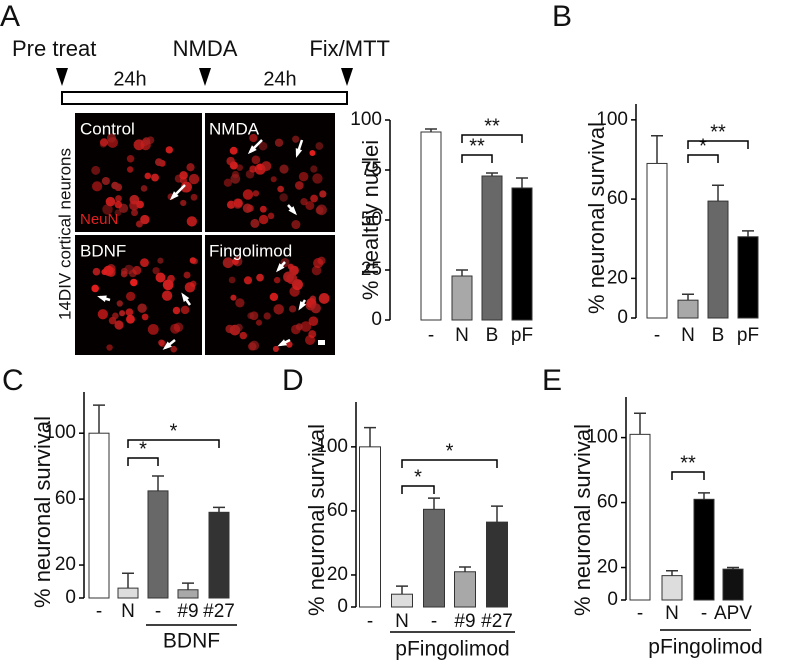  What do you see at coordinates (129, 79) in the screenshot?
I see `timeline-interval: 24h` at bounding box center [129, 79].